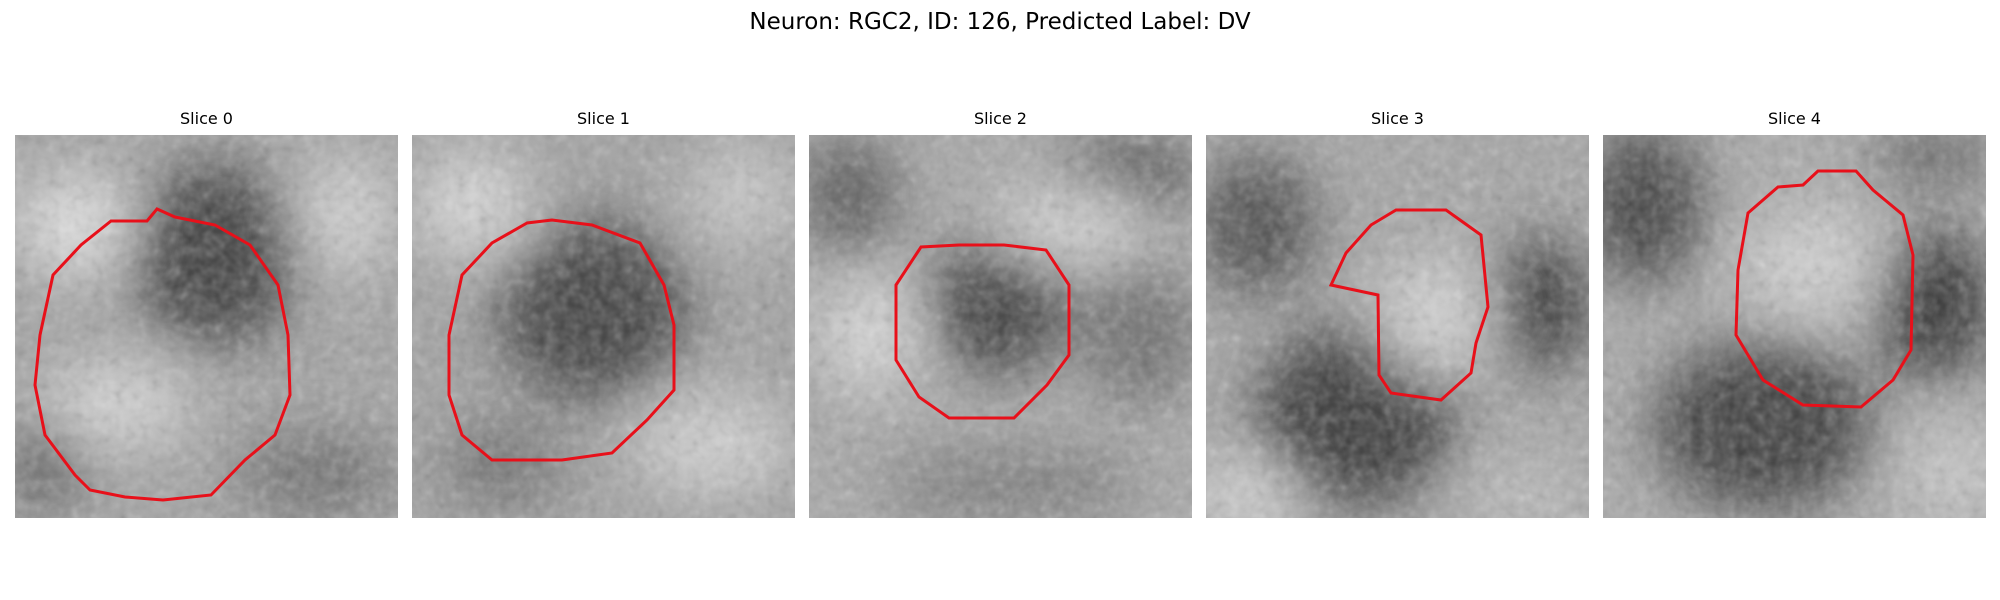 The width and height of the screenshot is (2000, 600). What do you see at coordinates (603, 118) in the screenshot?
I see `slice-title: Slice 1` at bounding box center [603, 118].